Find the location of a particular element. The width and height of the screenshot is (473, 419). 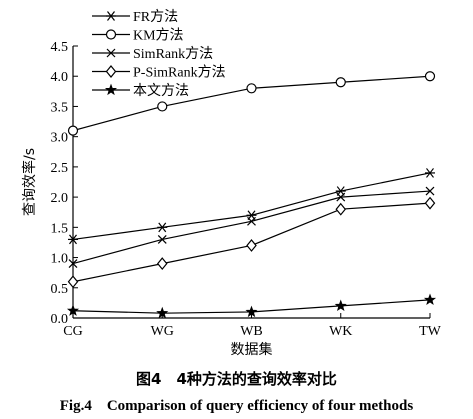

legend-label: FR方法 is located at coordinates (155, 17).